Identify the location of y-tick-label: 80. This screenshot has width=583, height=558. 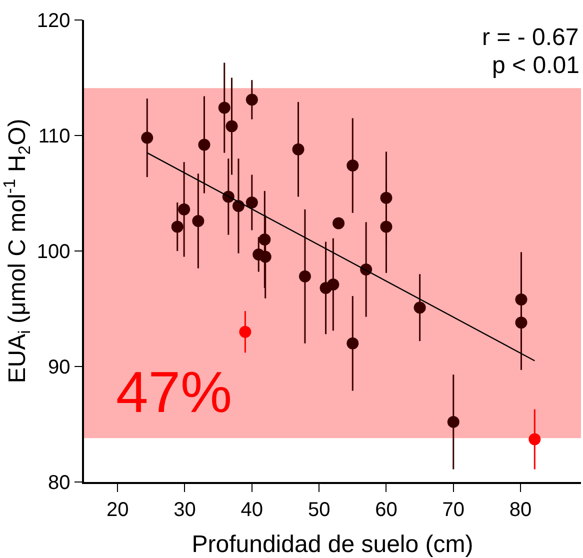
(59, 483).